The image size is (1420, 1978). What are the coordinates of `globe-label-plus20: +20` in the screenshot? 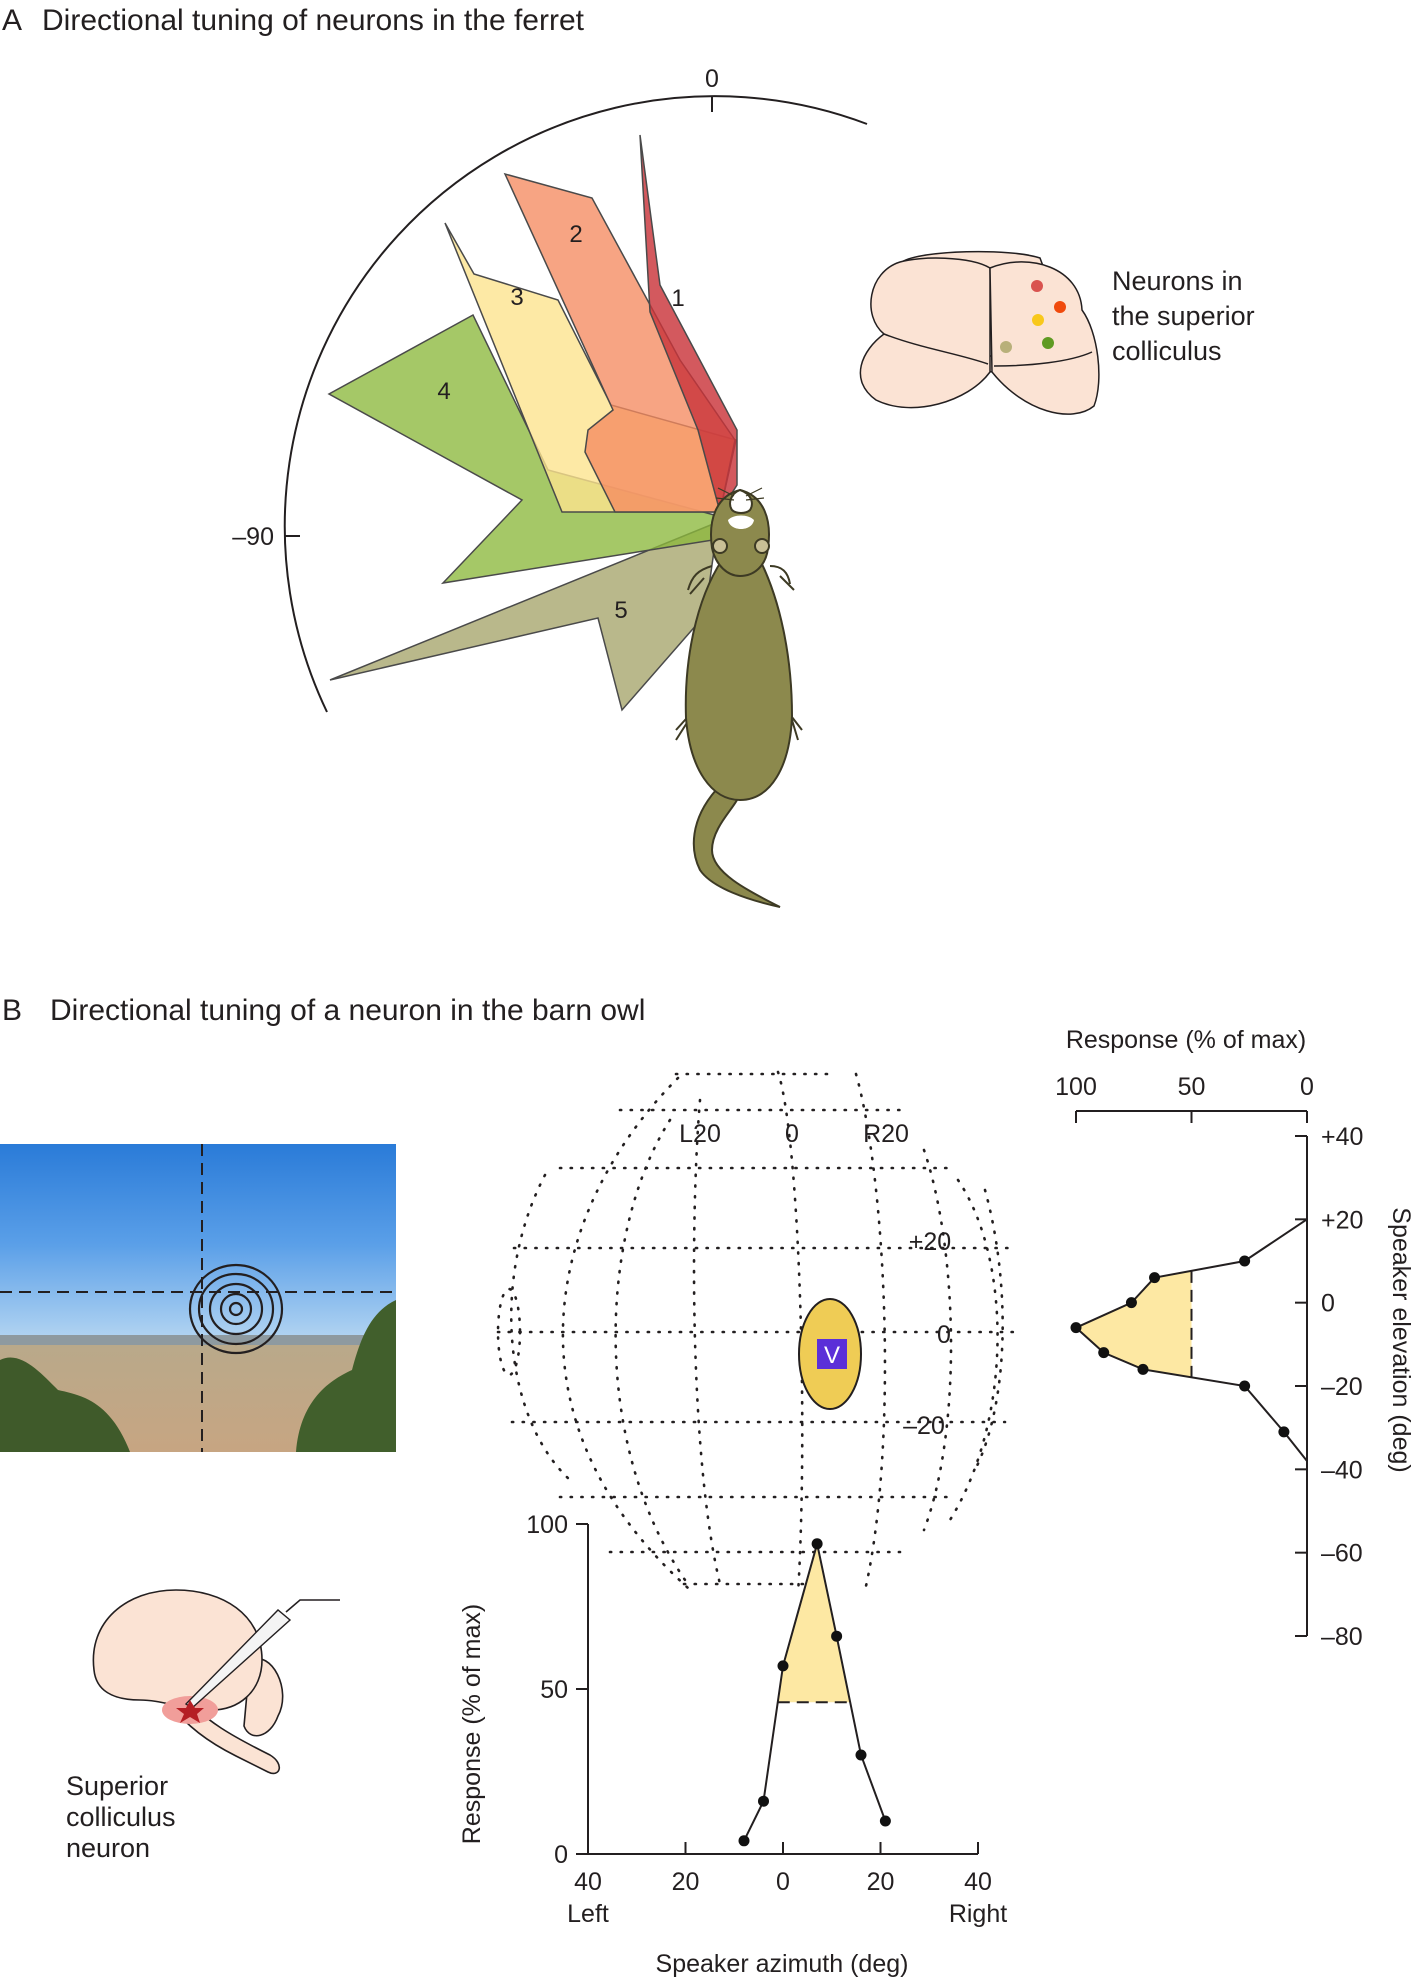 It's located at (930, 1242).